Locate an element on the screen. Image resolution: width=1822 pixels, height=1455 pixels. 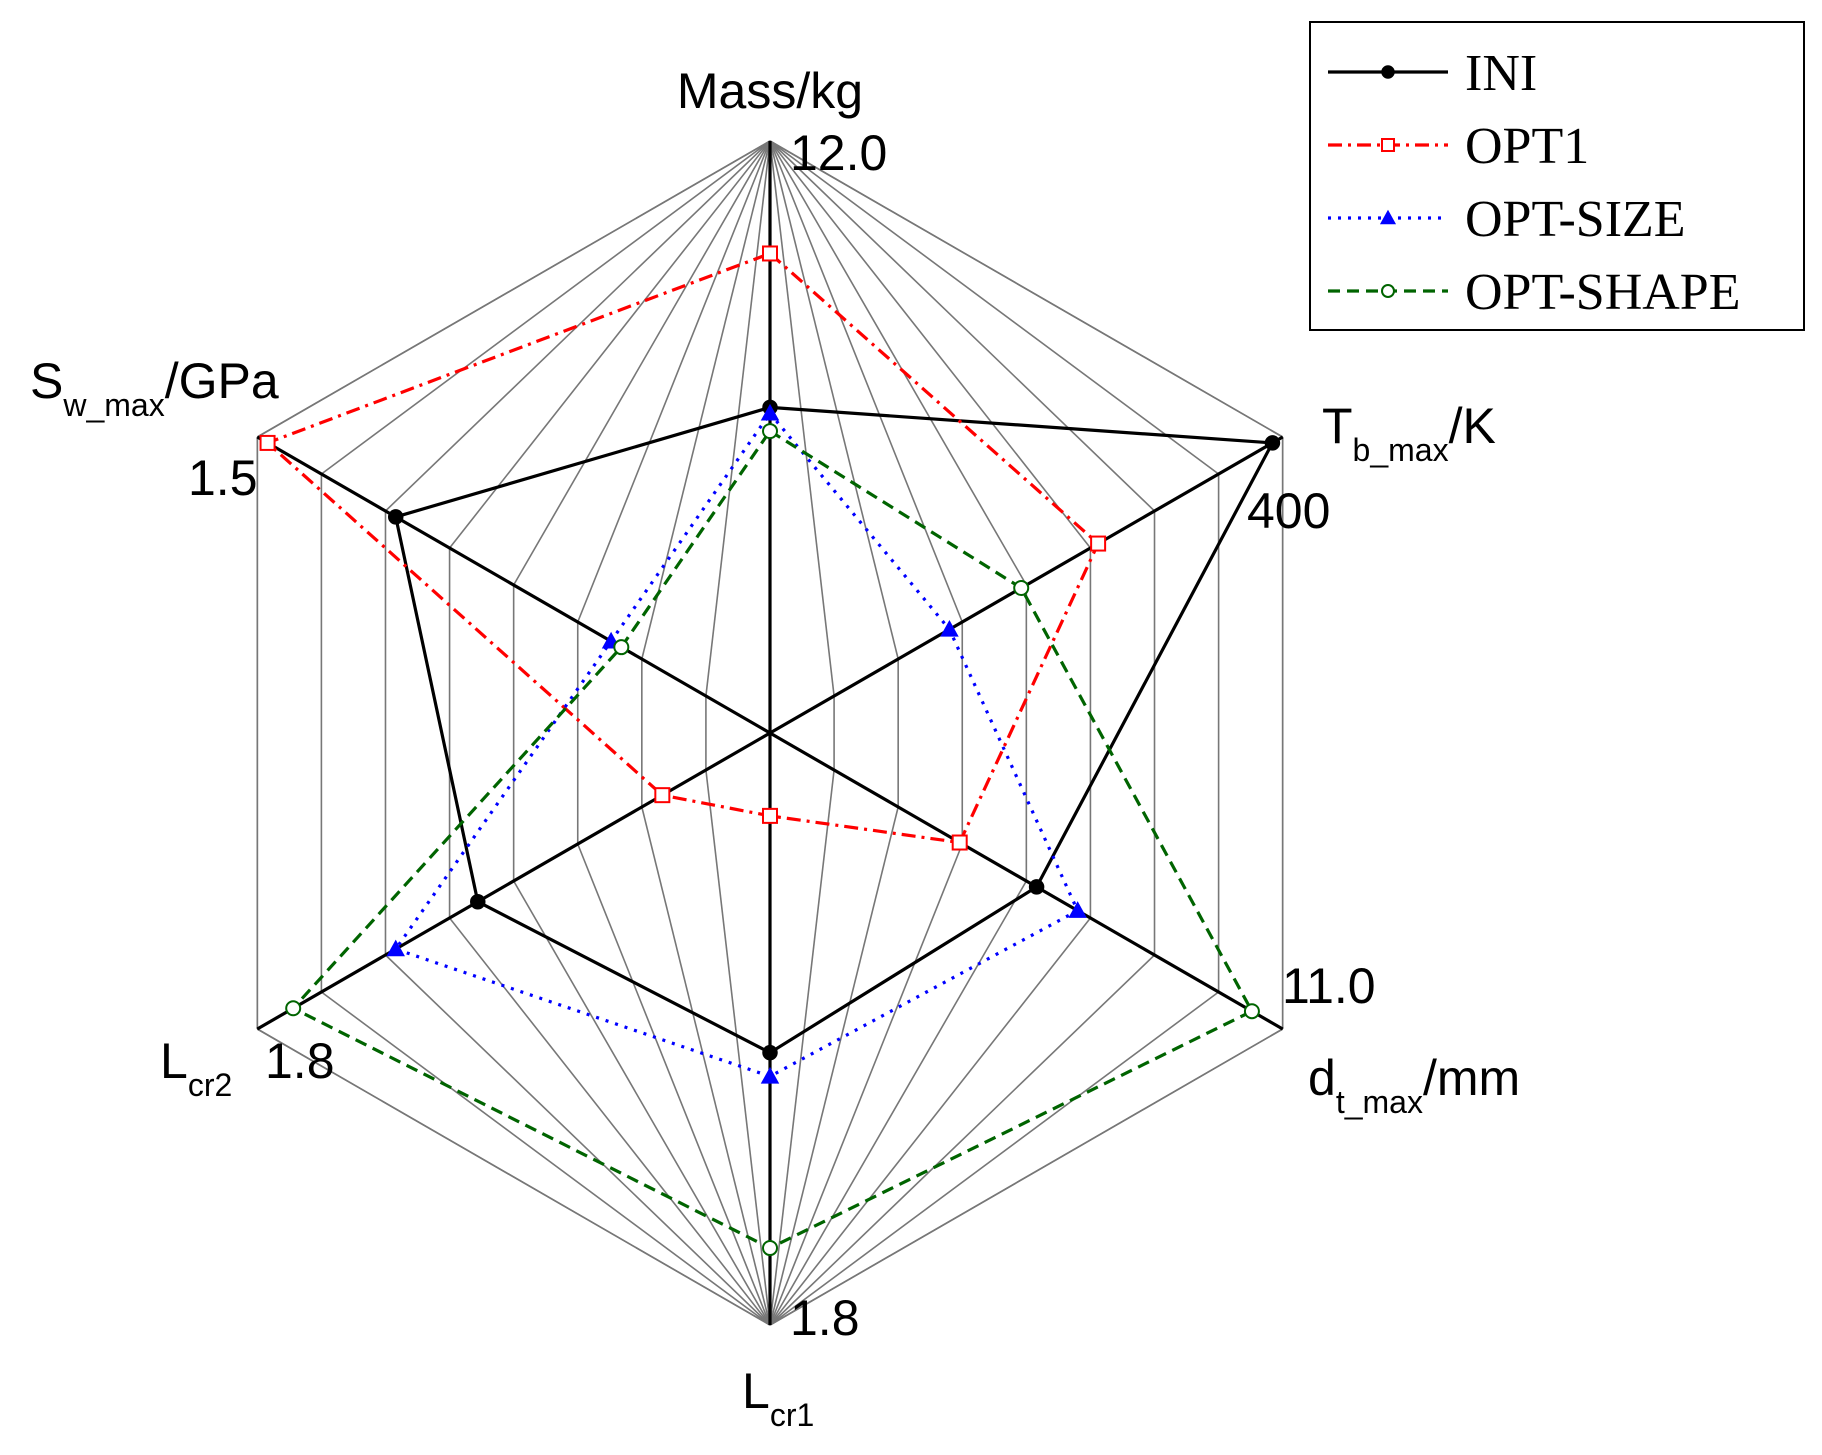
axis-title-subscript: cr2 is located at coordinates (210, 1085).